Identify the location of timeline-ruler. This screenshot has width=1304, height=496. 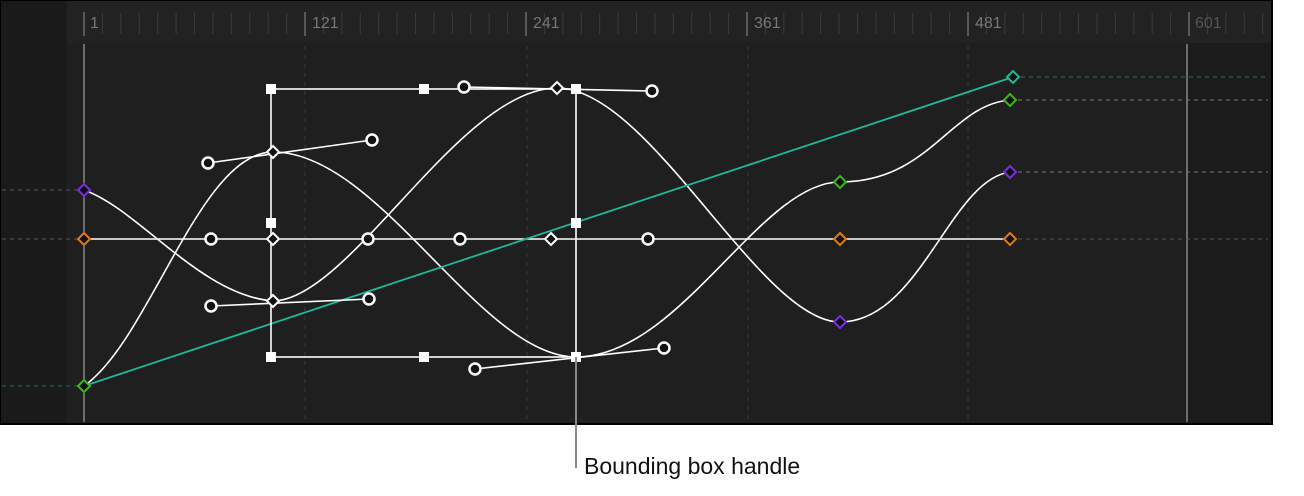
(669, 22).